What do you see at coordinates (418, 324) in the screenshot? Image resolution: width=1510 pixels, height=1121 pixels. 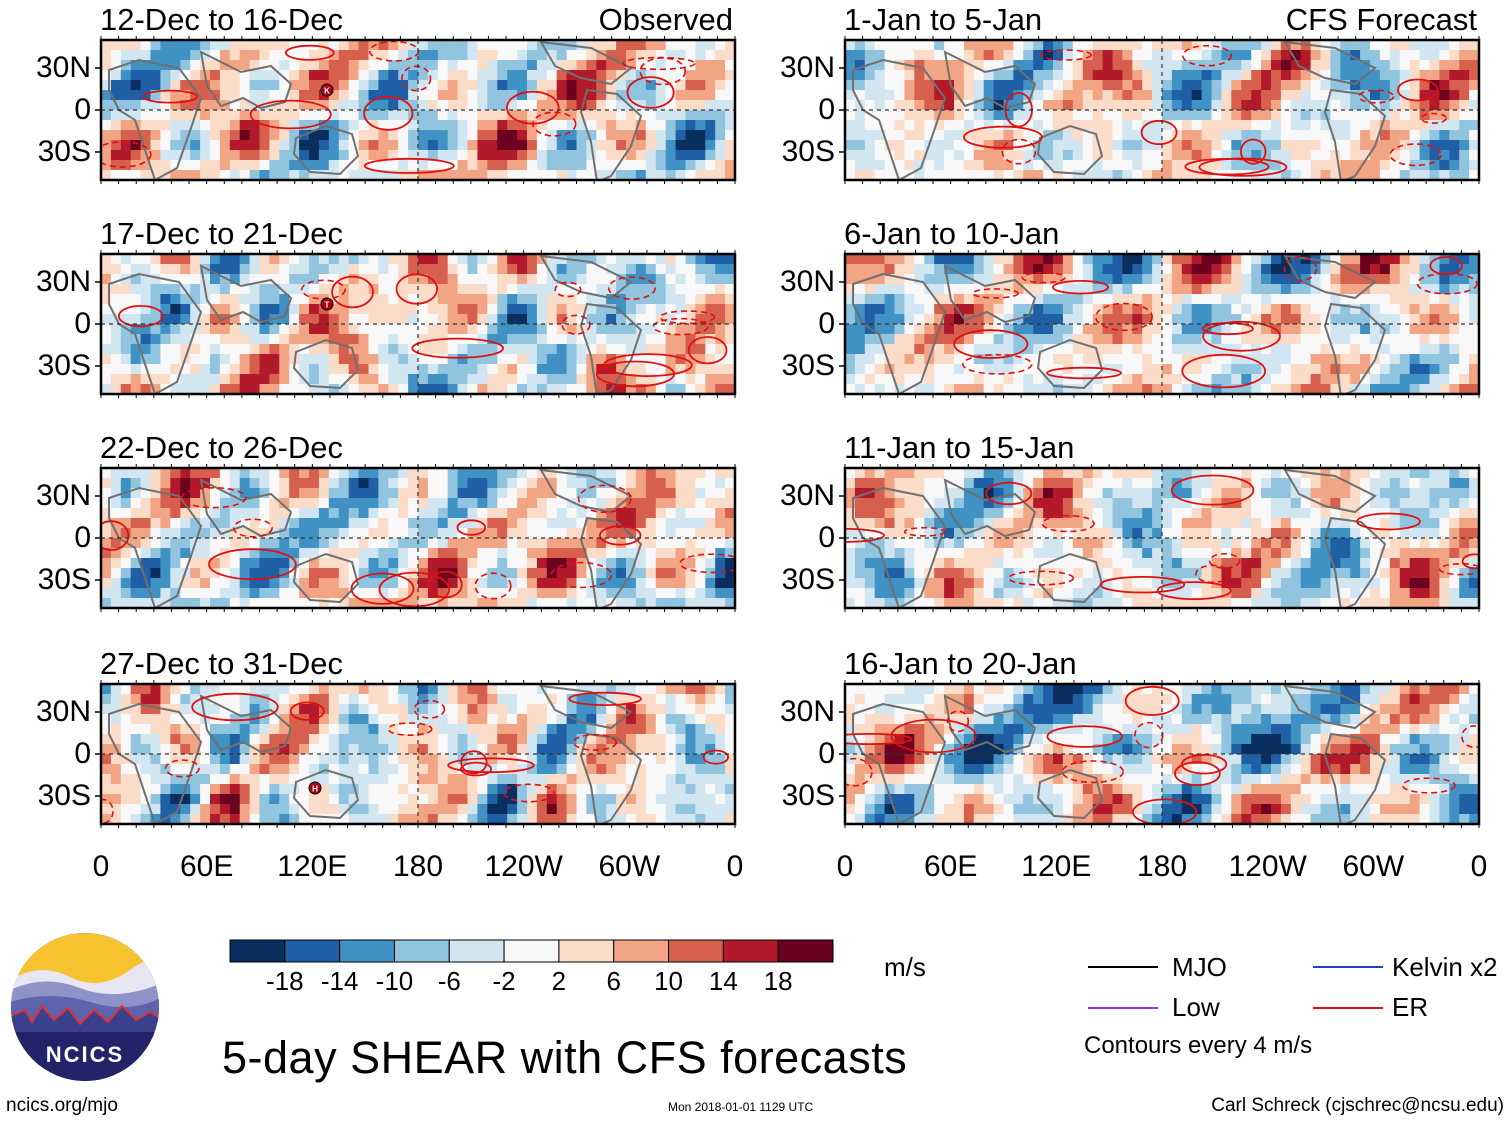 I see `shear-panel-3: T` at bounding box center [418, 324].